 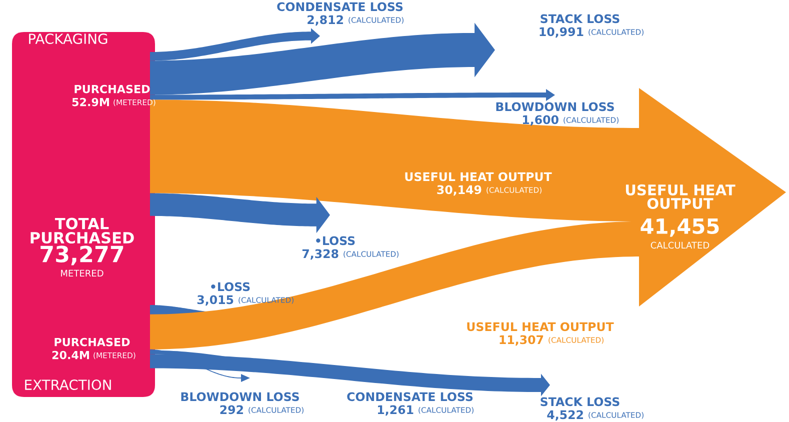 I want to click on text: PACKAGING, so click(x=68, y=39).